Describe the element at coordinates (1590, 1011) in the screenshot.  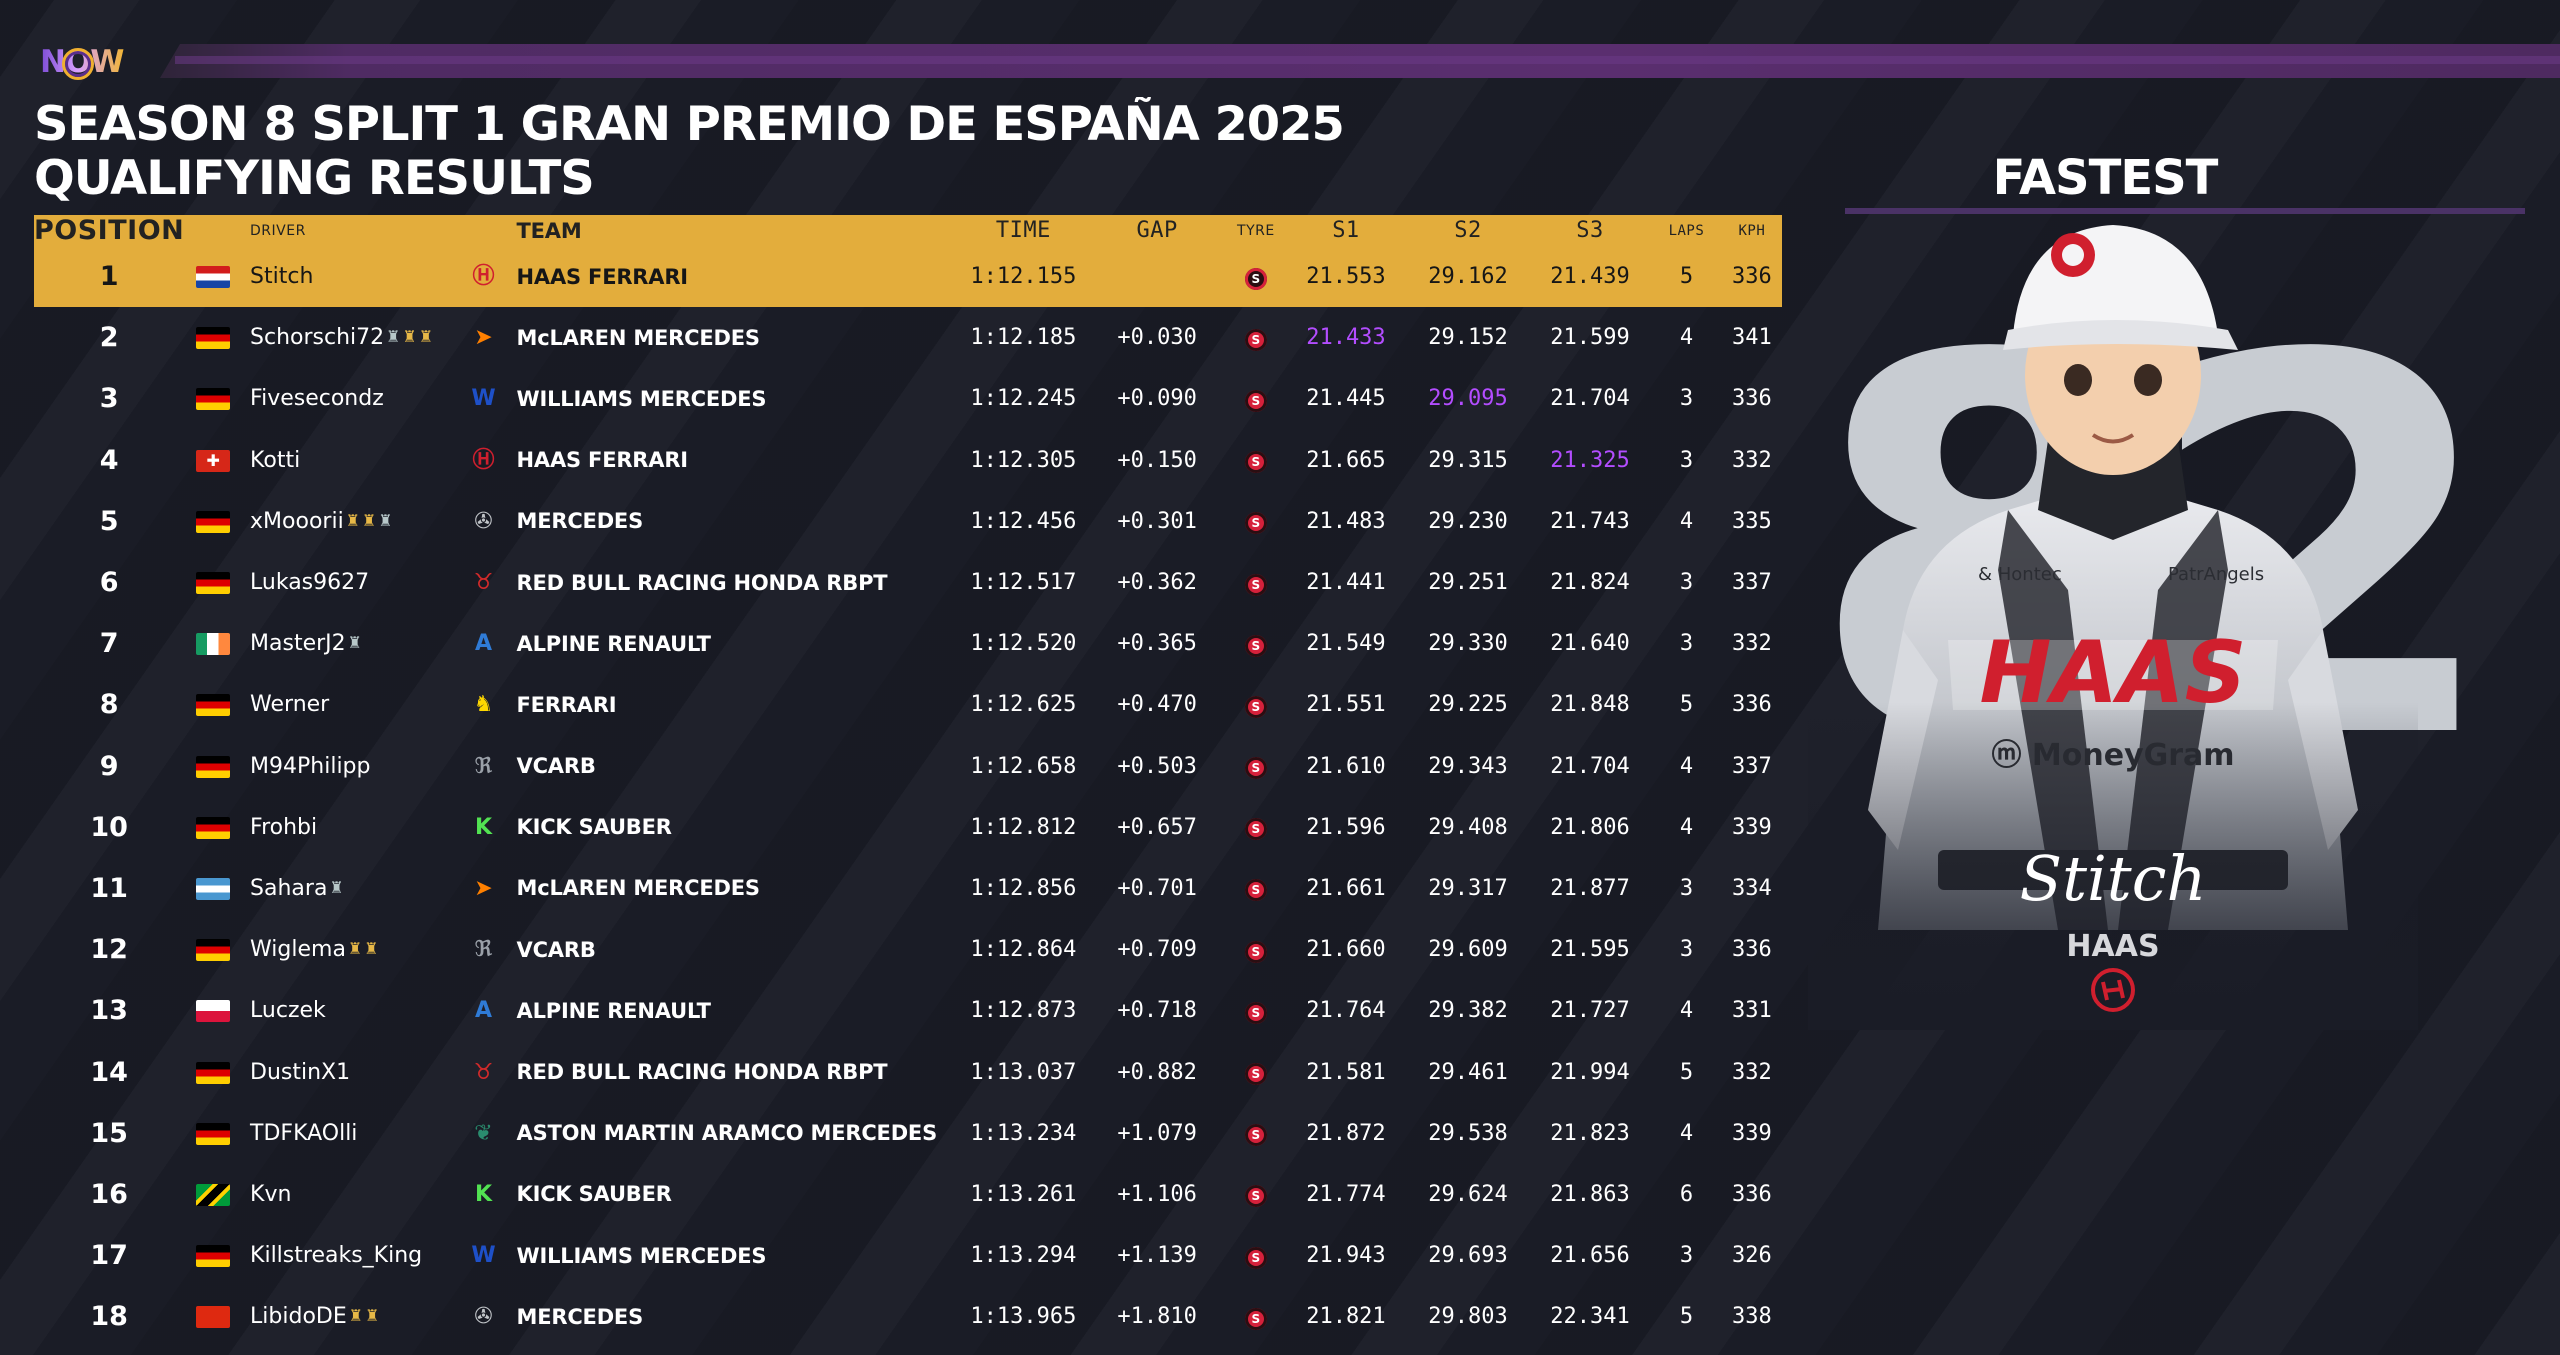
I see `sector-s3: 21.727` at that location.